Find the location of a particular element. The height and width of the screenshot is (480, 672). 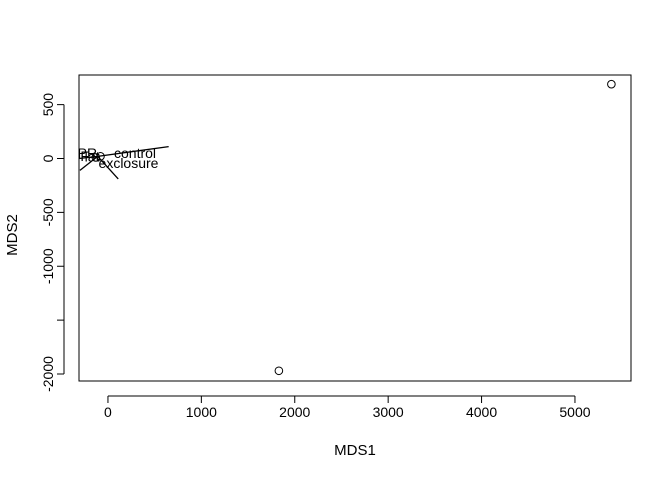

y-tick-label: -1000 is located at coordinates (48, 266).